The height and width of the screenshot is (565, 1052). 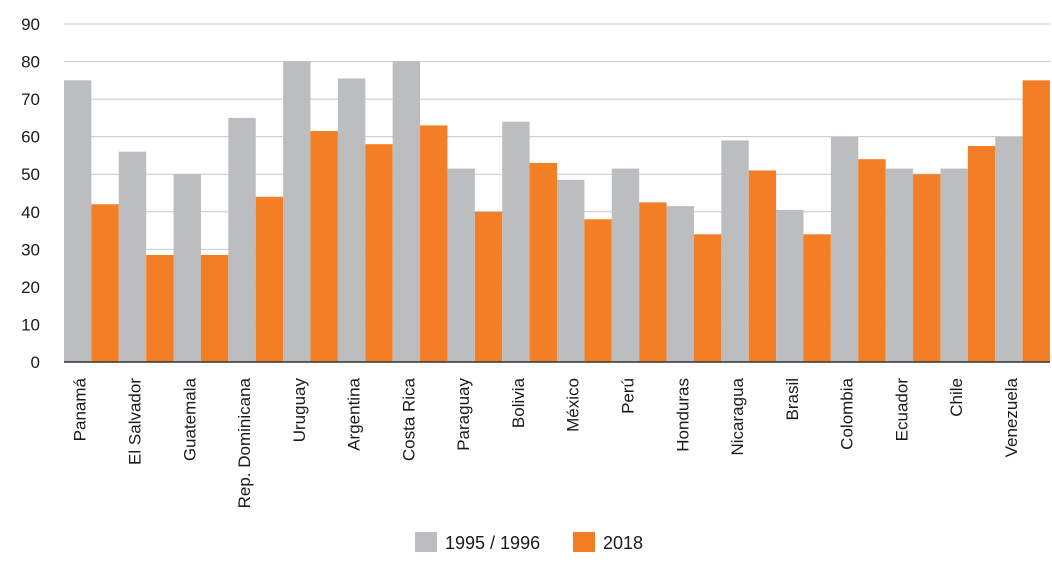 What do you see at coordinates (492, 543) in the screenshot?
I see `legend-label-1995-1996: 1995 / 1996` at bounding box center [492, 543].